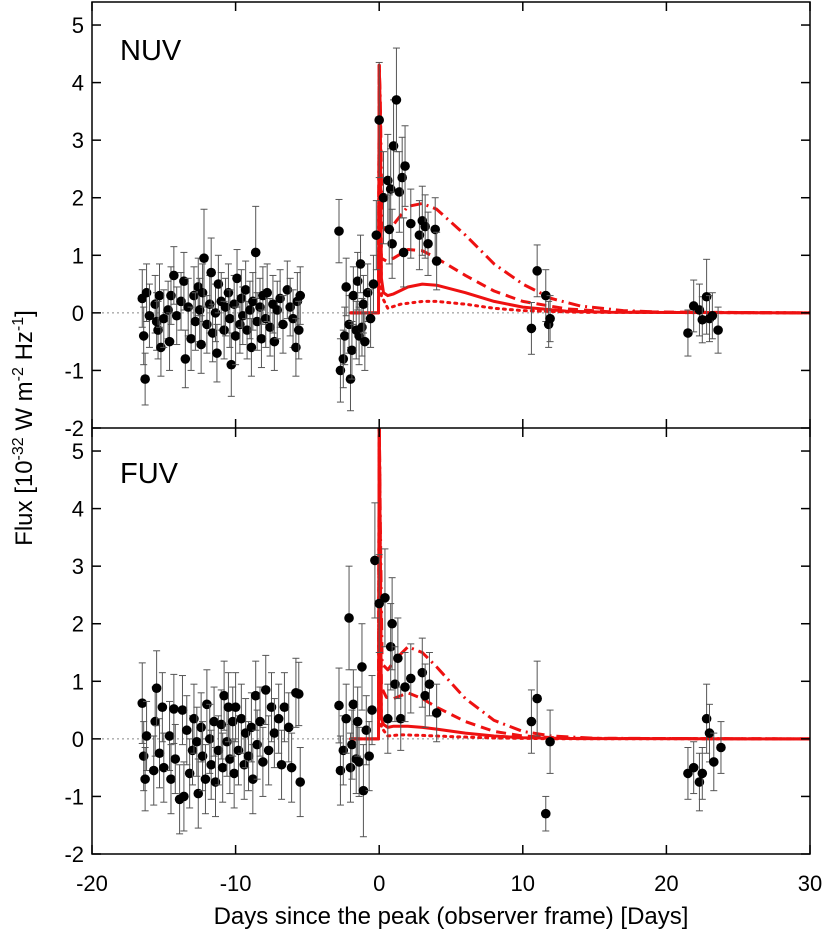 This screenshot has height=938, width=830. I want to click on model-curve-dotted, so click(579, 189).